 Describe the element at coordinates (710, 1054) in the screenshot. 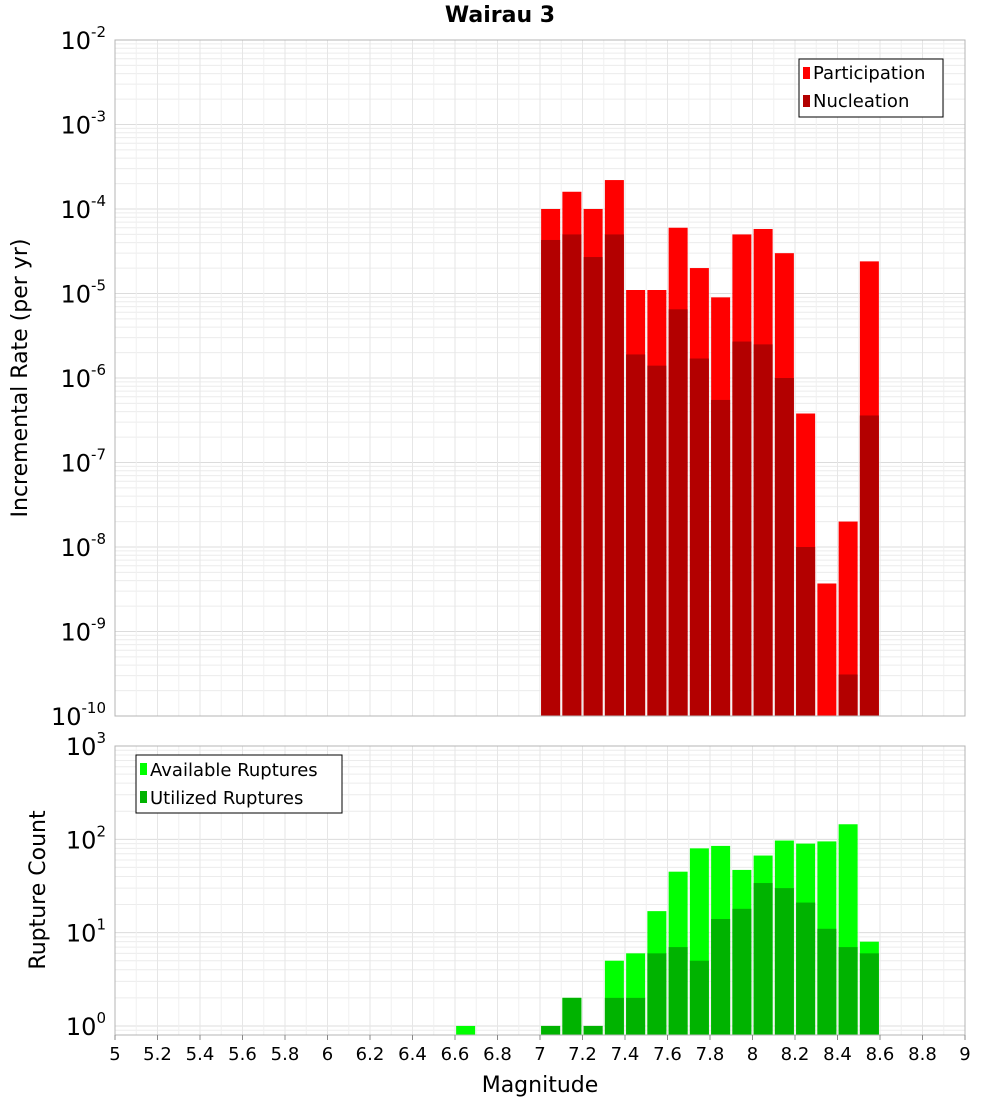

I see `x-tick-label: 7.8` at that location.